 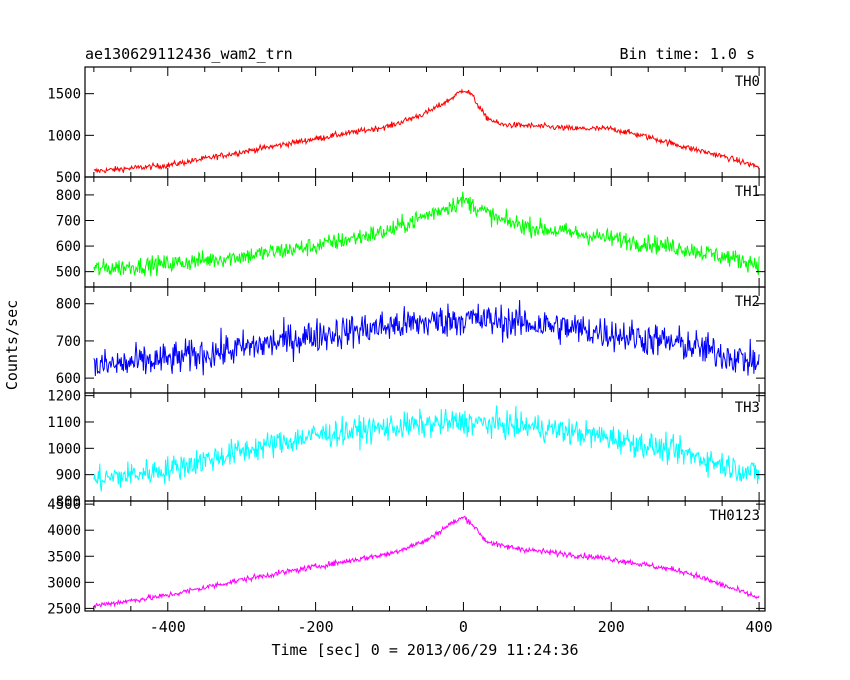 What do you see at coordinates (759, 627) in the screenshot?
I see `x-tick-label: 400` at bounding box center [759, 627].